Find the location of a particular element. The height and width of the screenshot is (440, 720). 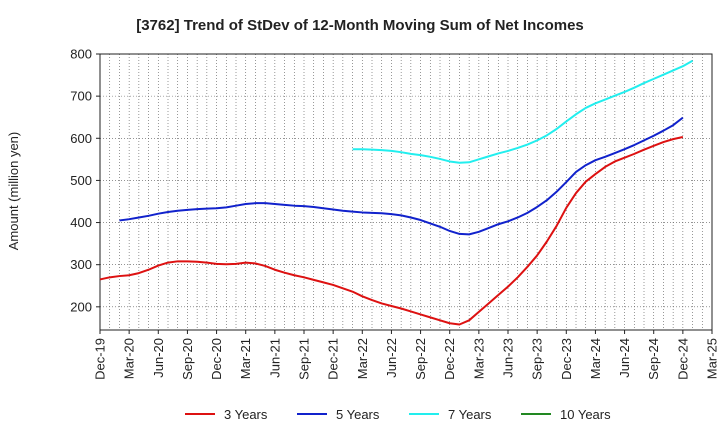

x-tick-label: Jun-21 is located at coordinates (274, 358).